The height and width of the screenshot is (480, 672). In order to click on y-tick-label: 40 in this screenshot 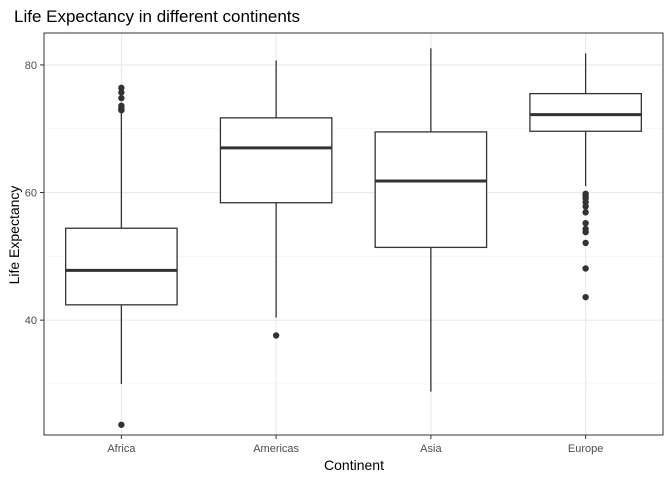, I will do `click(31, 321)`.